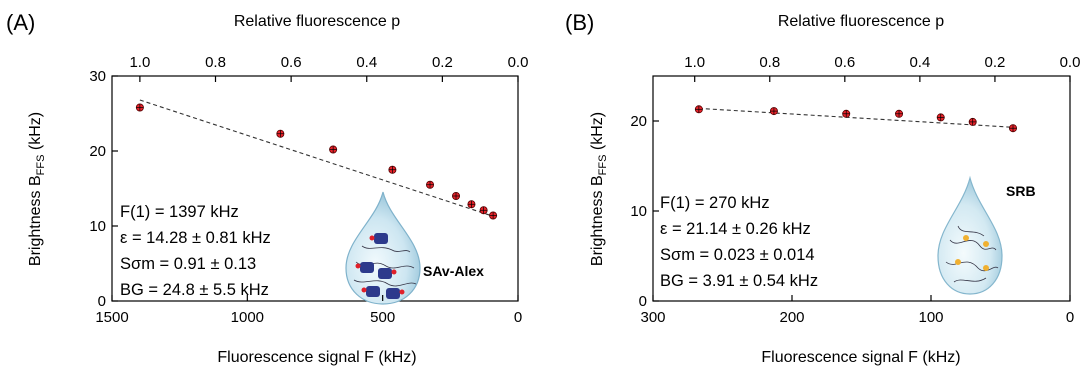  What do you see at coordinates (1021, 191) in the screenshot?
I see `panel-b-droplet-label: SRB` at bounding box center [1021, 191].